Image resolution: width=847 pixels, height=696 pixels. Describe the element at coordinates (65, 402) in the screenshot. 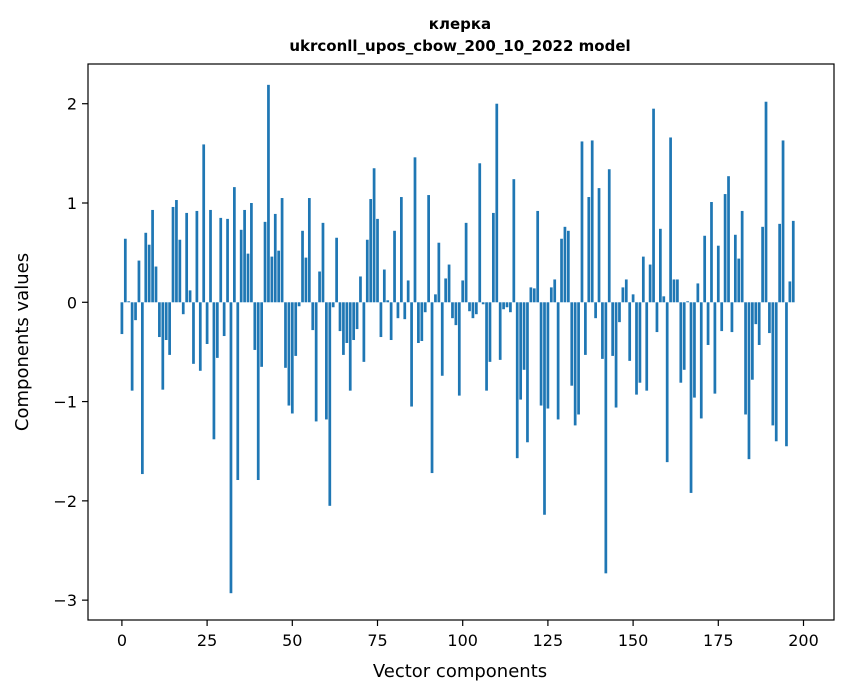

I see `y-tick-label: −1` at that location.